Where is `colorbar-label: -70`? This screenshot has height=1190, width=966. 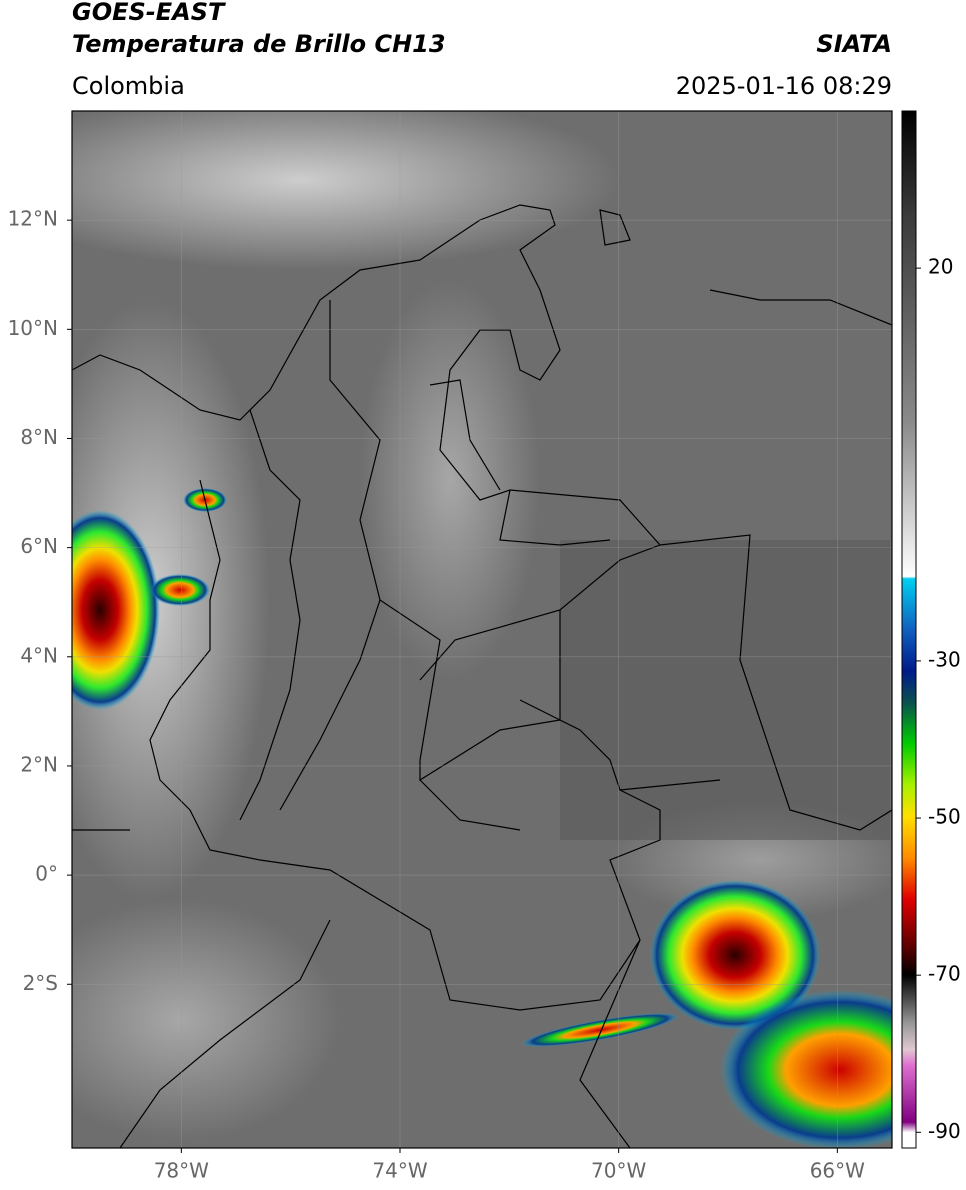
colorbar-label: -70 is located at coordinates (944, 974).